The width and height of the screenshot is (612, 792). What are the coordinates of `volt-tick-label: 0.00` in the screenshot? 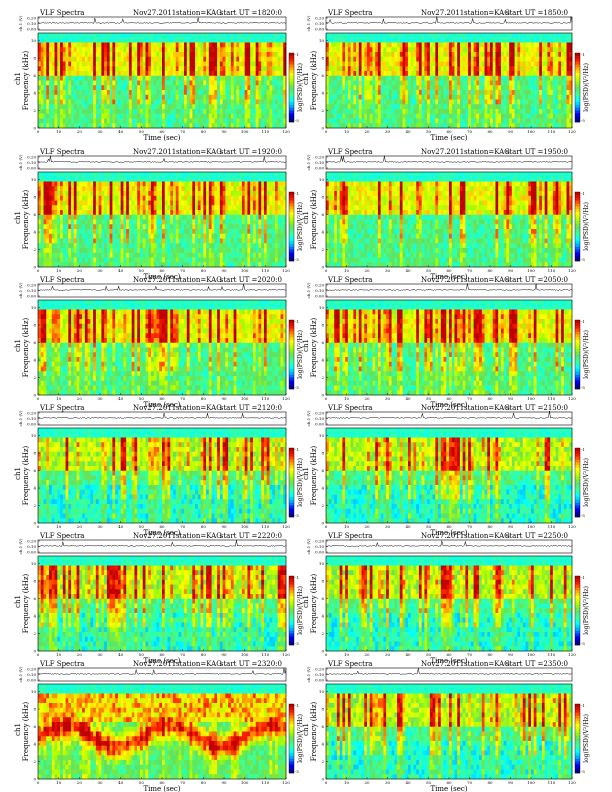 It's located at (319, 28).